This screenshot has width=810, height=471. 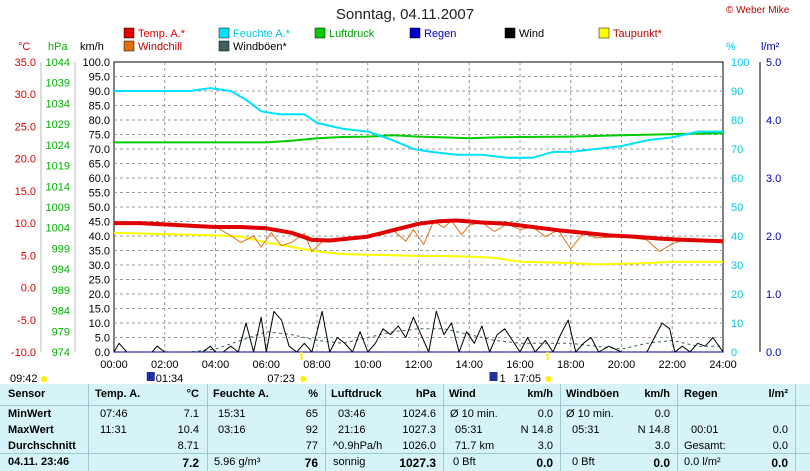 What do you see at coordinates (99, 237) in the screenshot?
I see `kmh-tick-label: 40.0` at bounding box center [99, 237].